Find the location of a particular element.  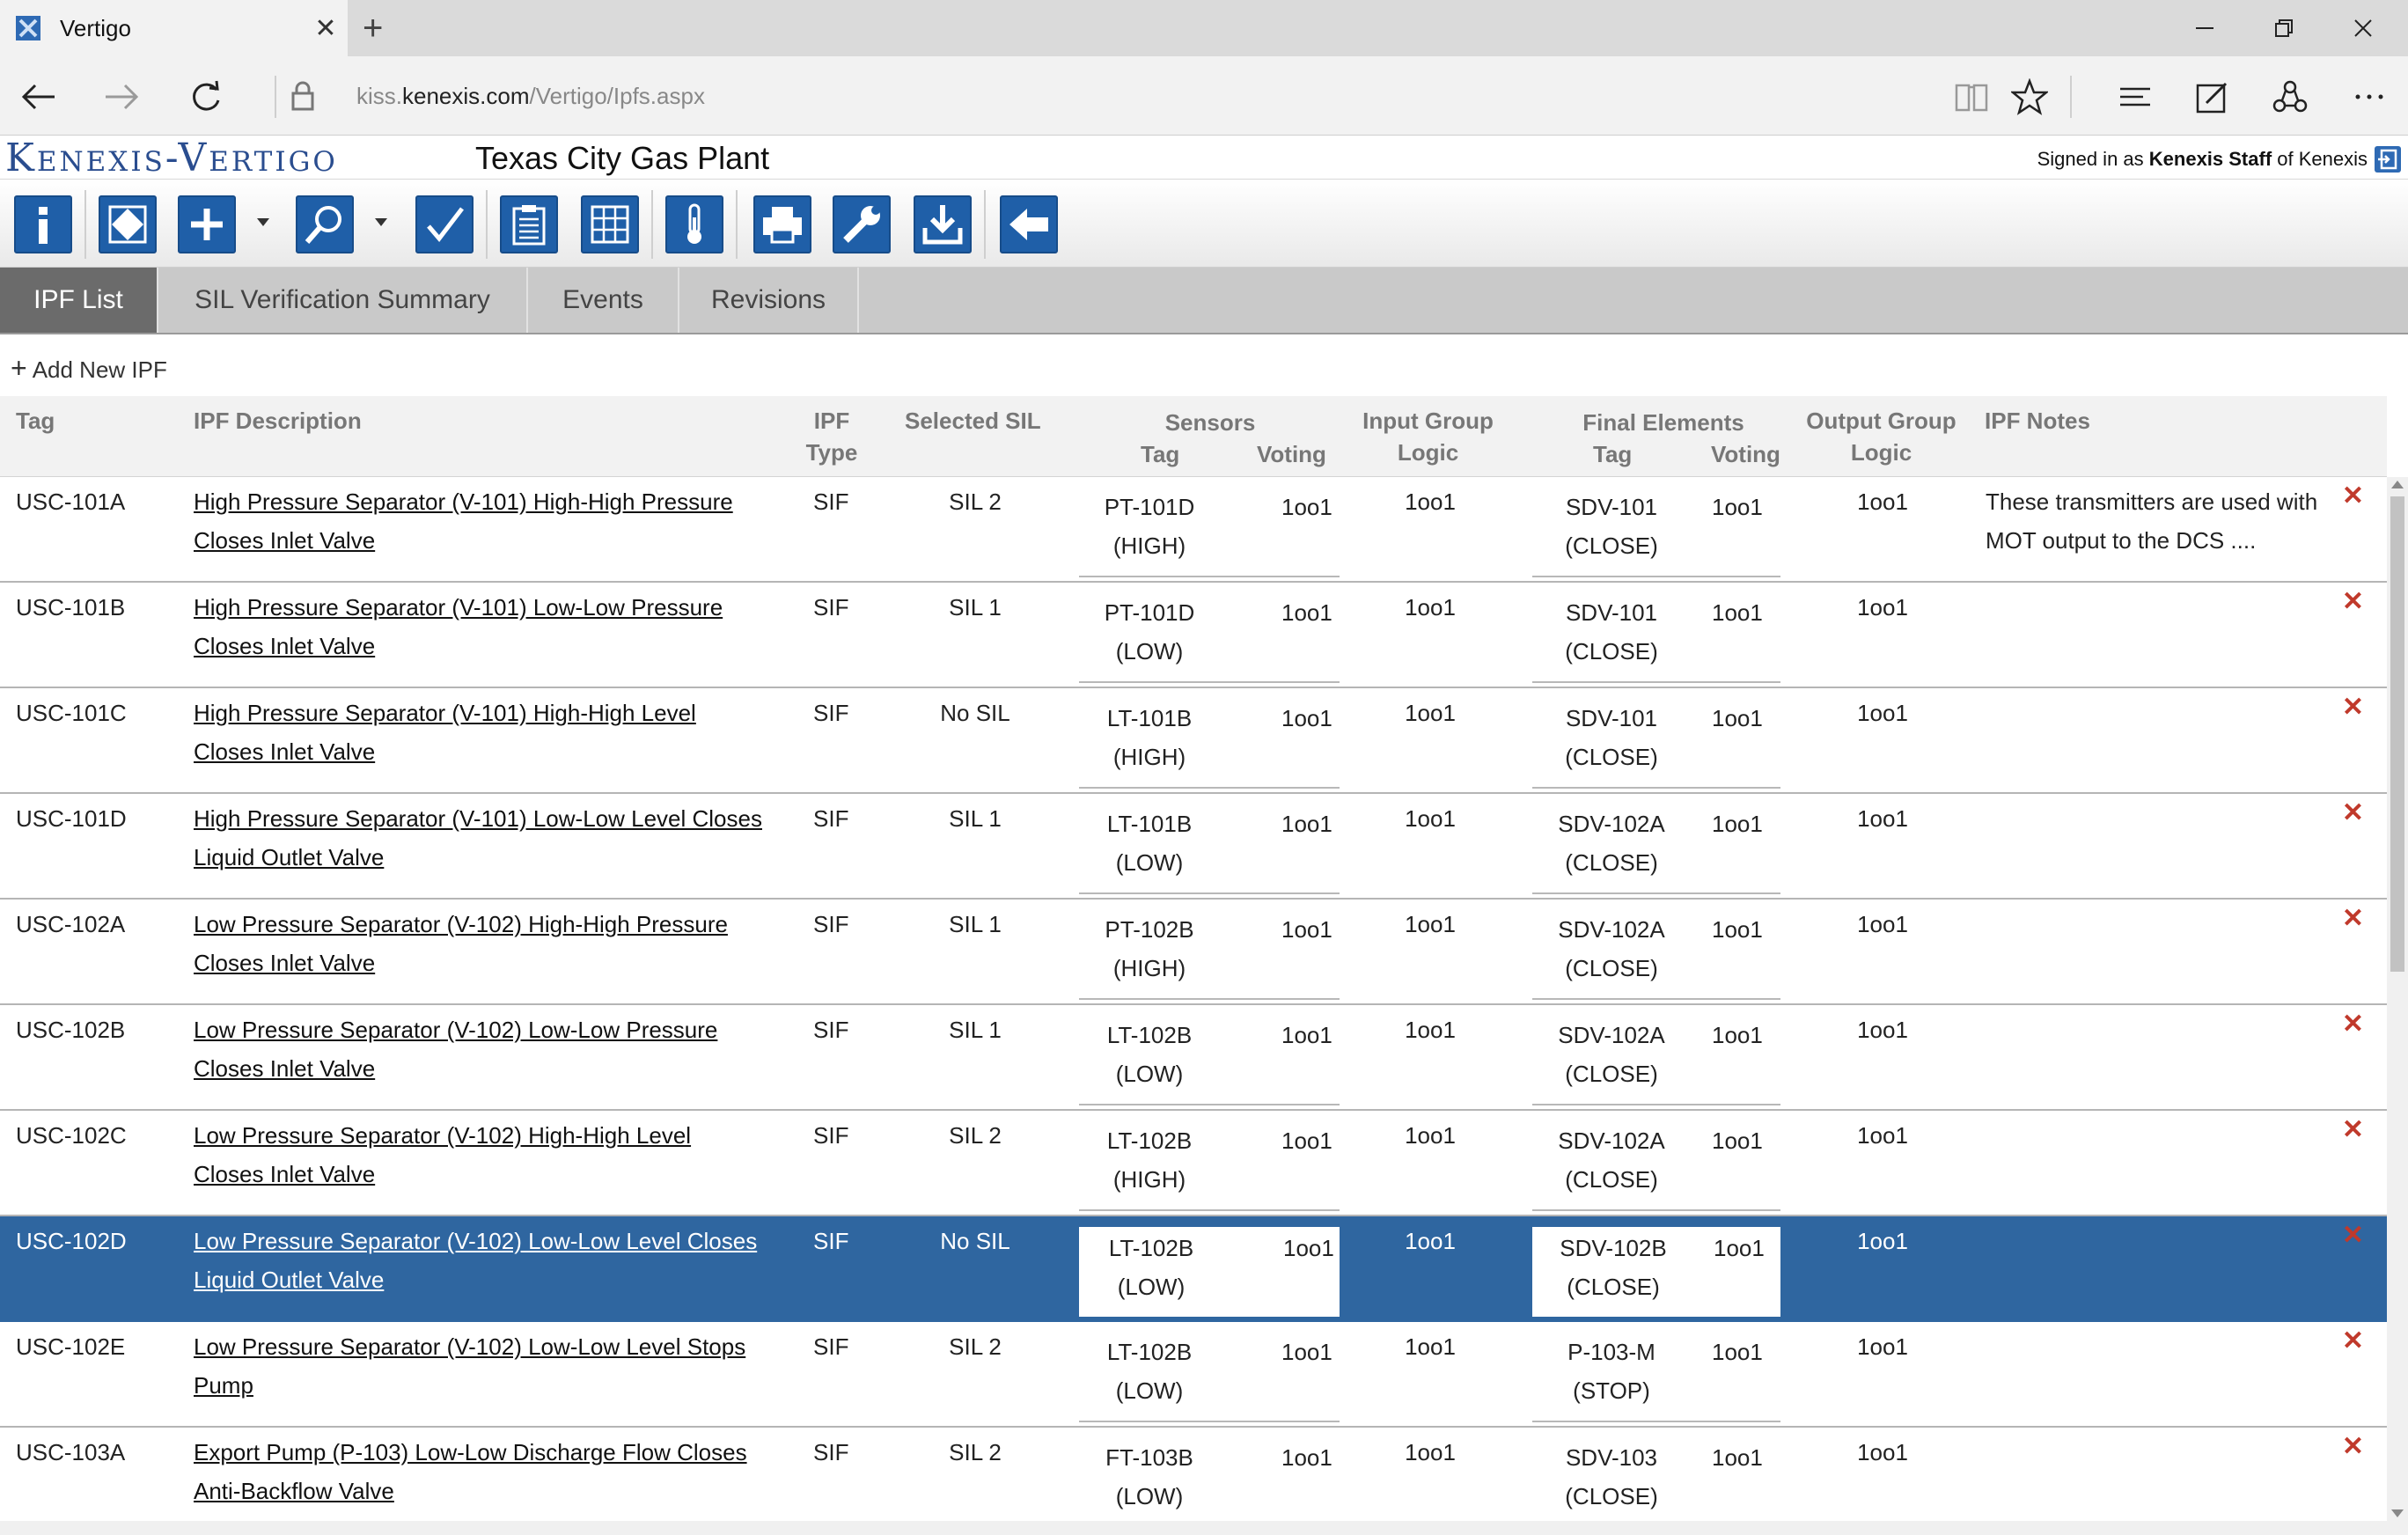

vertical-scrollbar is located at coordinates (2397, 999).